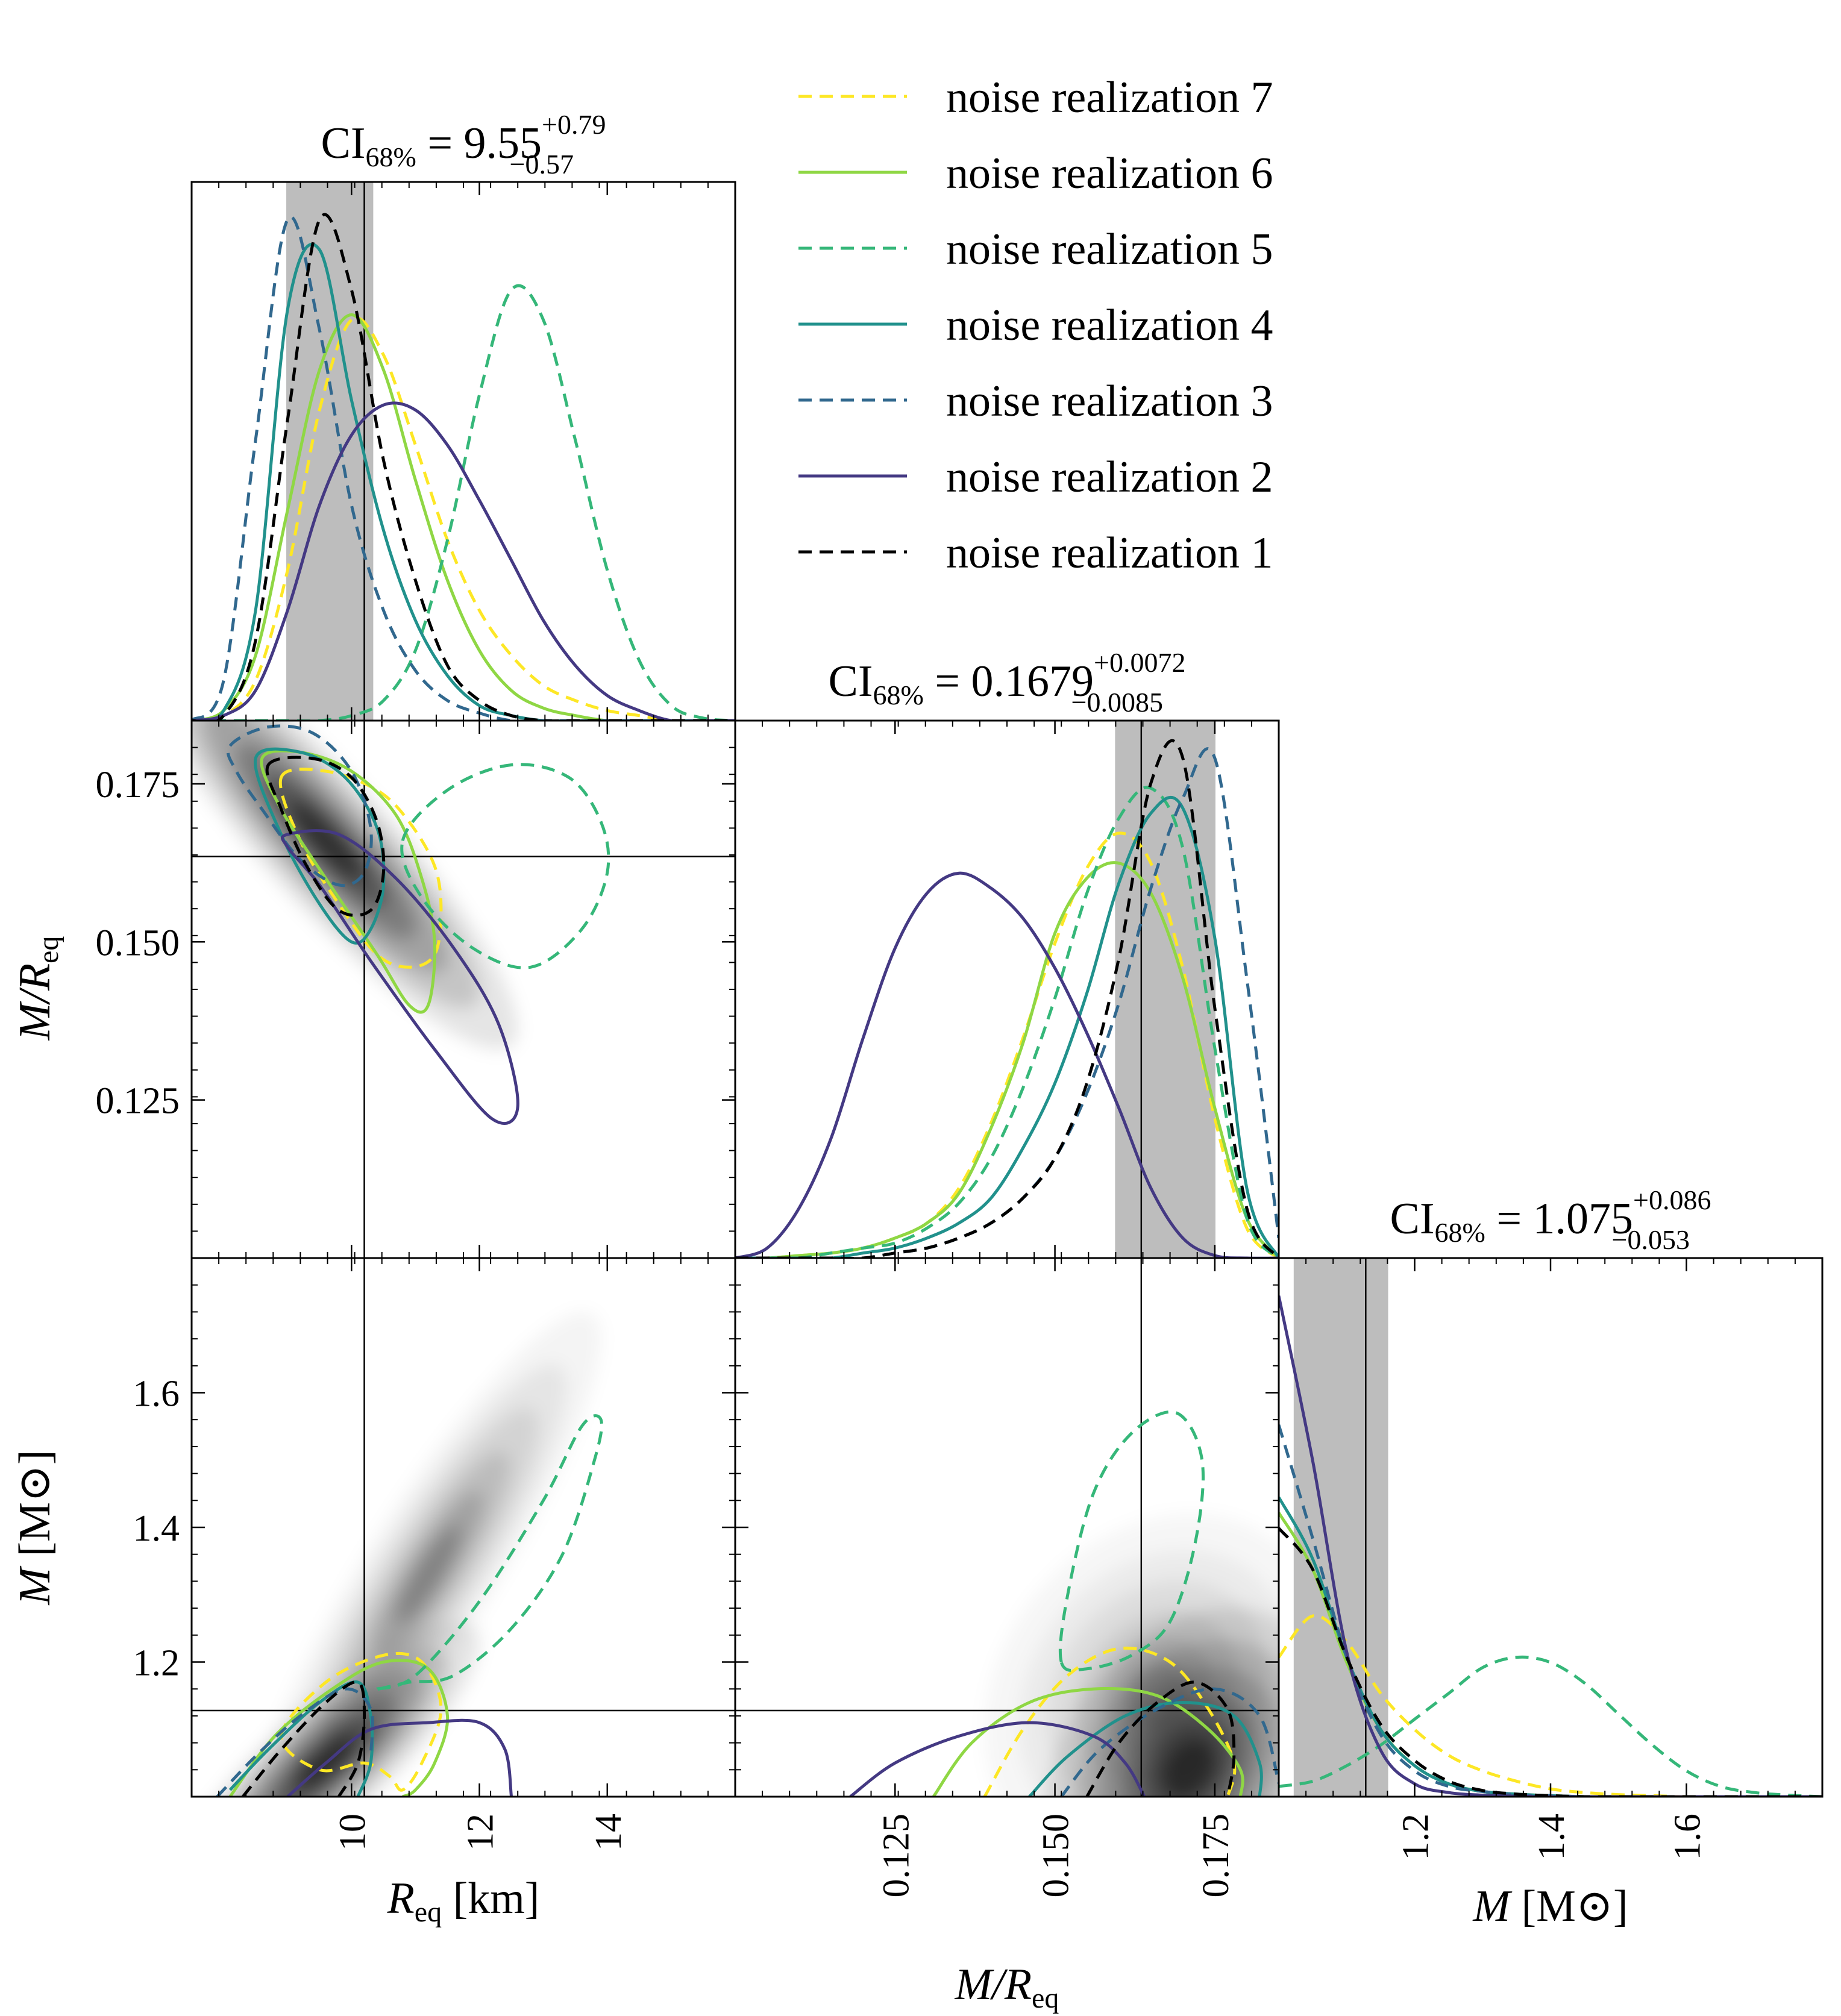 The image size is (1841, 2016). What do you see at coordinates (1109, 402) in the screenshot?
I see `legend-label-3: noise realization 3` at bounding box center [1109, 402].